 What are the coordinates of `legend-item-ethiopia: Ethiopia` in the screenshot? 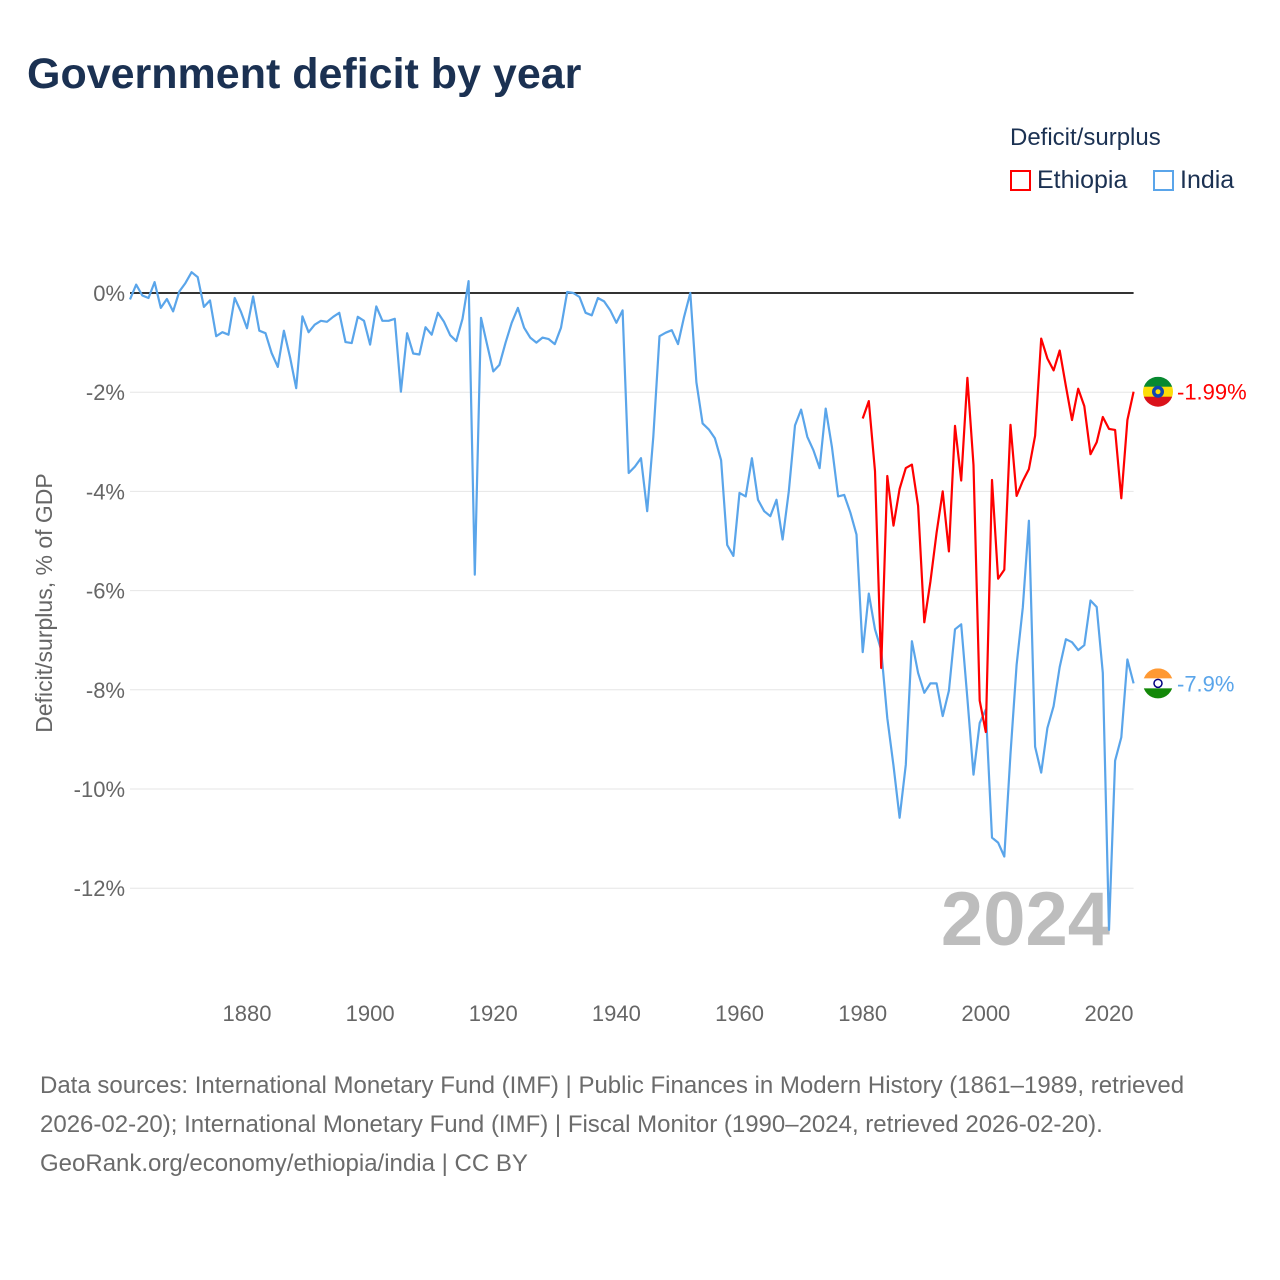 It's located at (1068, 180).